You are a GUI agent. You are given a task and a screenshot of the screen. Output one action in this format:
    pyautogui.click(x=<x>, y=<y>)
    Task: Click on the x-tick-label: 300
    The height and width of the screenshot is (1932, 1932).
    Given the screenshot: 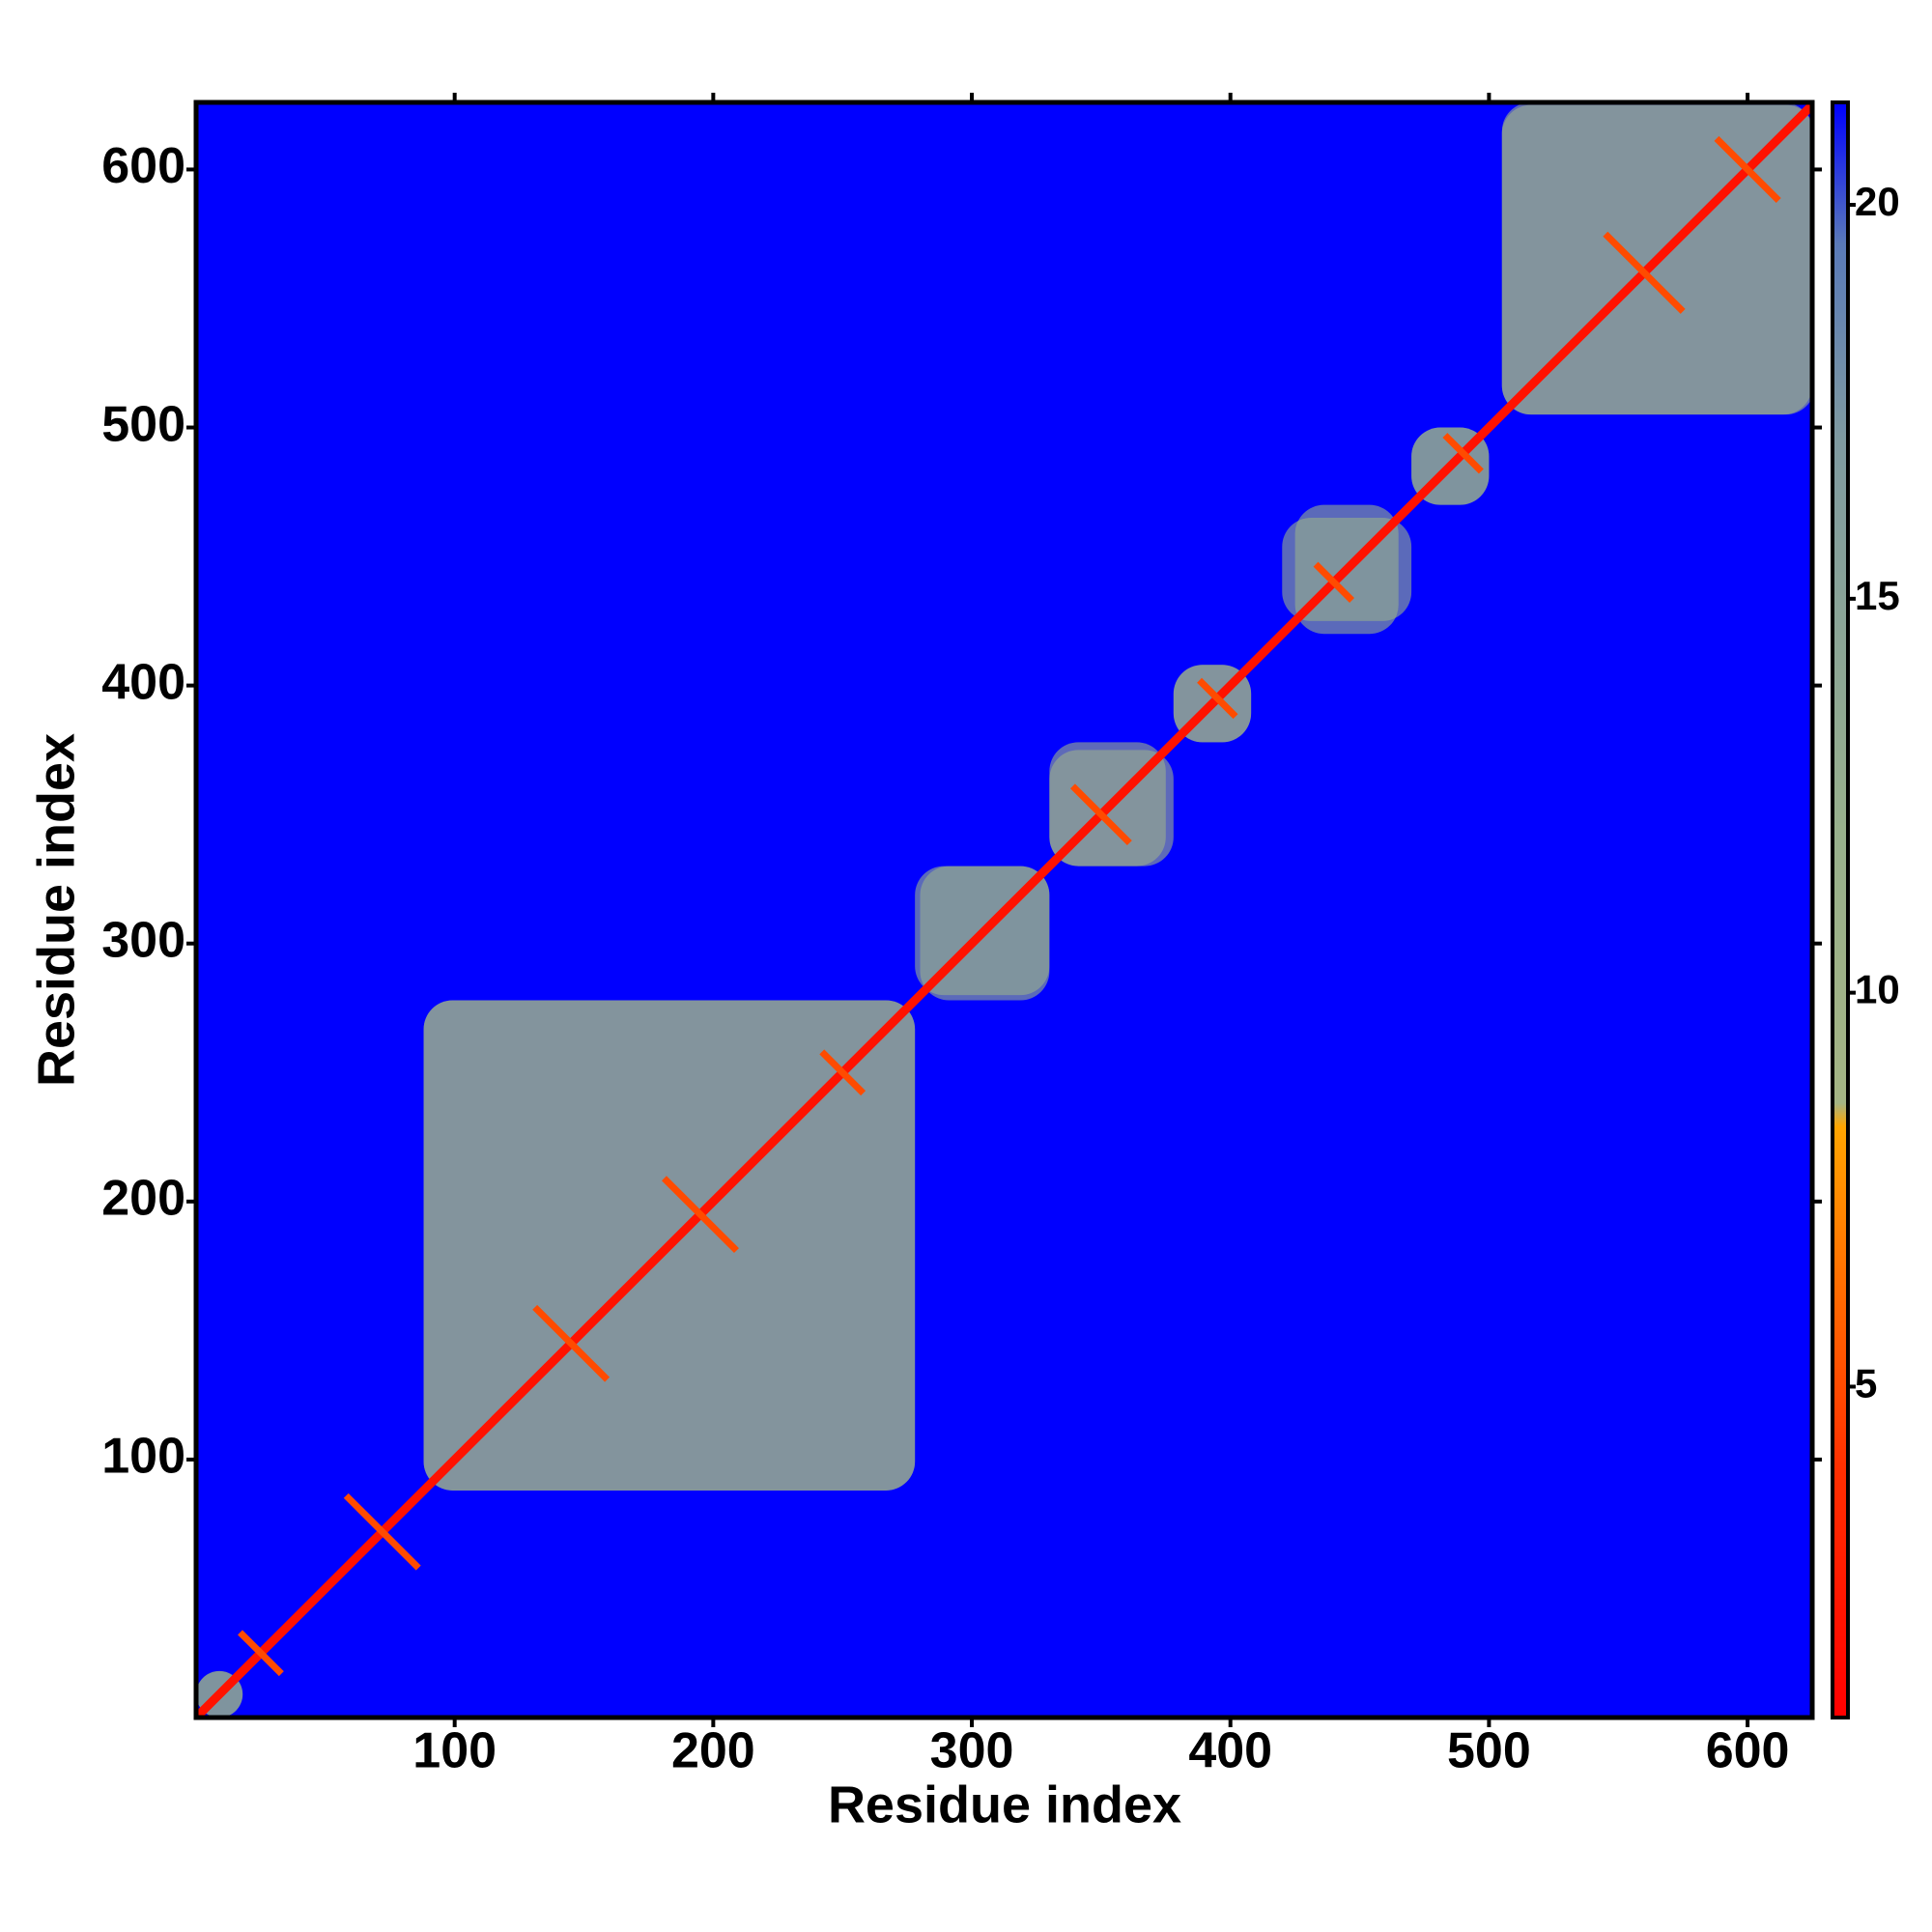 What is the action you would take?
    pyautogui.click(x=972, y=1751)
    